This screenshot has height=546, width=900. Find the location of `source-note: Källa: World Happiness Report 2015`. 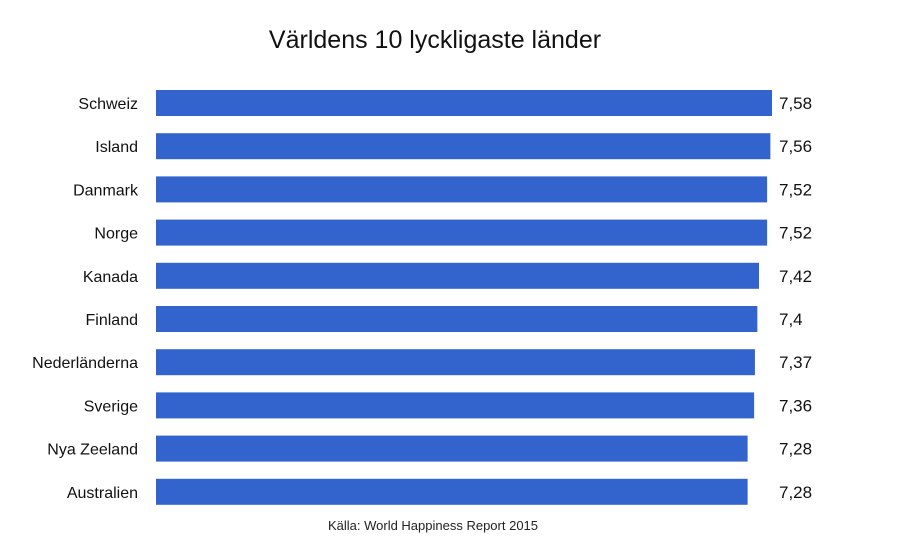

source-note: Källa: World Happiness Report 2015 is located at coordinates (433, 525).